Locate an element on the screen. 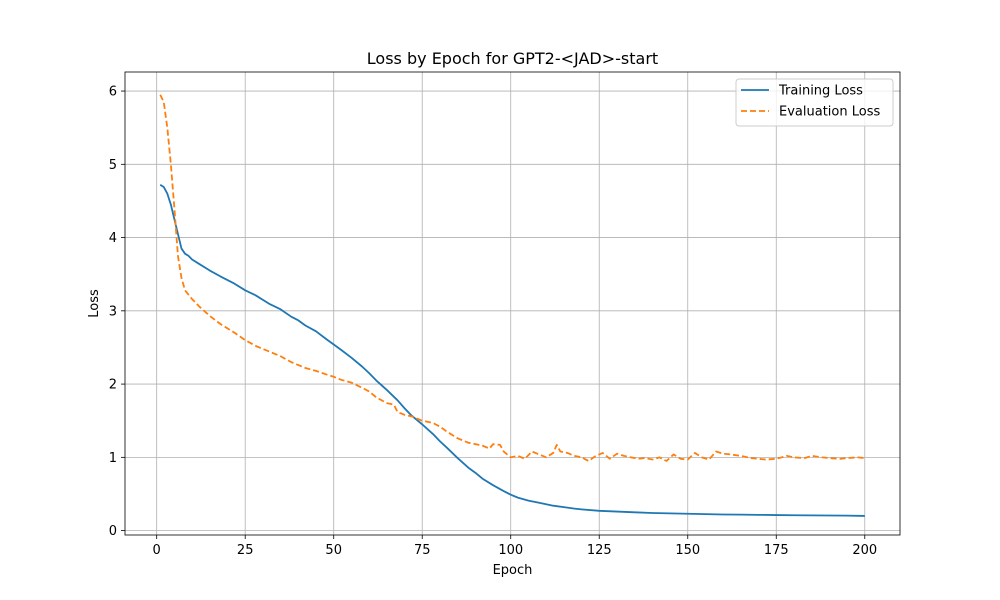 This screenshot has height=600, width=1000. y-tick-label: 0 is located at coordinates (113, 531).